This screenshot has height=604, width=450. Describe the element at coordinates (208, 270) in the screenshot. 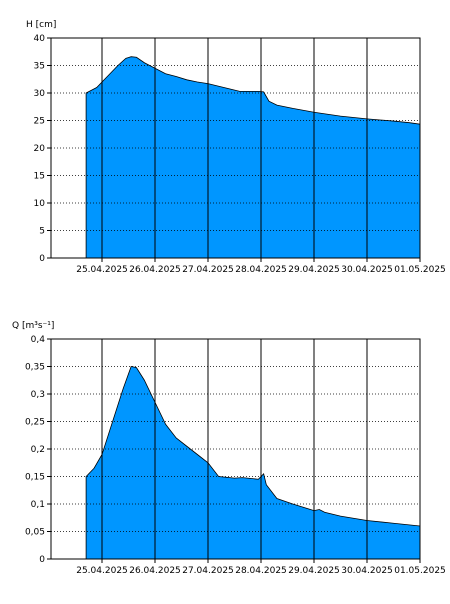

I see `water-level-xtick-label: 27.04.2025` at that location.